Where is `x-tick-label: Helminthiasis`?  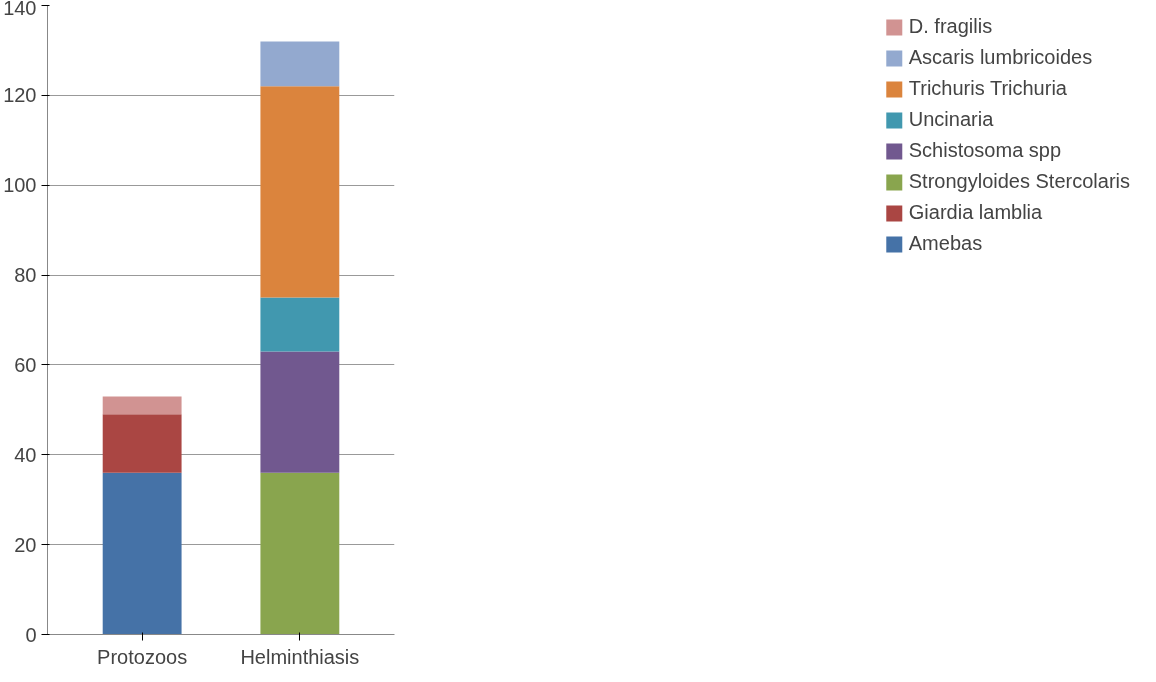
x-tick-label: Helminthiasis is located at coordinates (300, 656).